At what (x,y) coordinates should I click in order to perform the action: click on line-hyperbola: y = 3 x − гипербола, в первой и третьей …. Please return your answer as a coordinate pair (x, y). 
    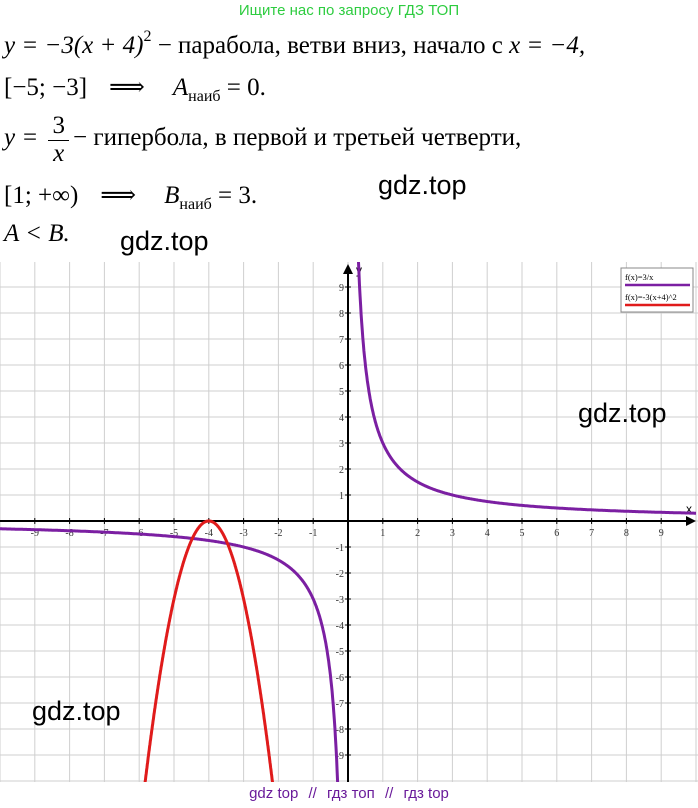
    Looking at the image, I should click on (262, 139).